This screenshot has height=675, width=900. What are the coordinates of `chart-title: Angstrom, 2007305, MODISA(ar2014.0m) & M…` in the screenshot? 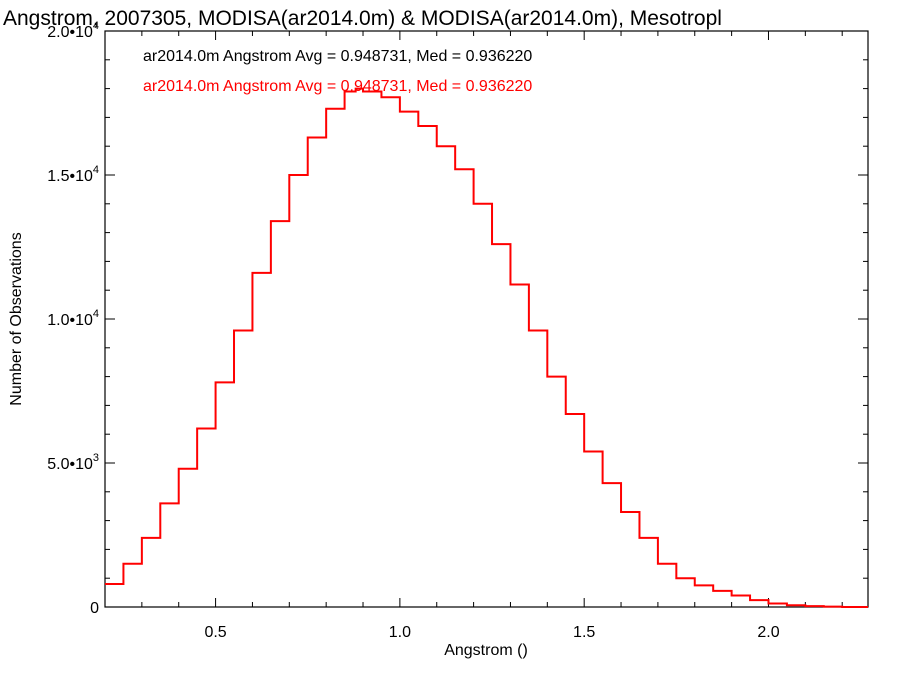 It's located at (362, 18).